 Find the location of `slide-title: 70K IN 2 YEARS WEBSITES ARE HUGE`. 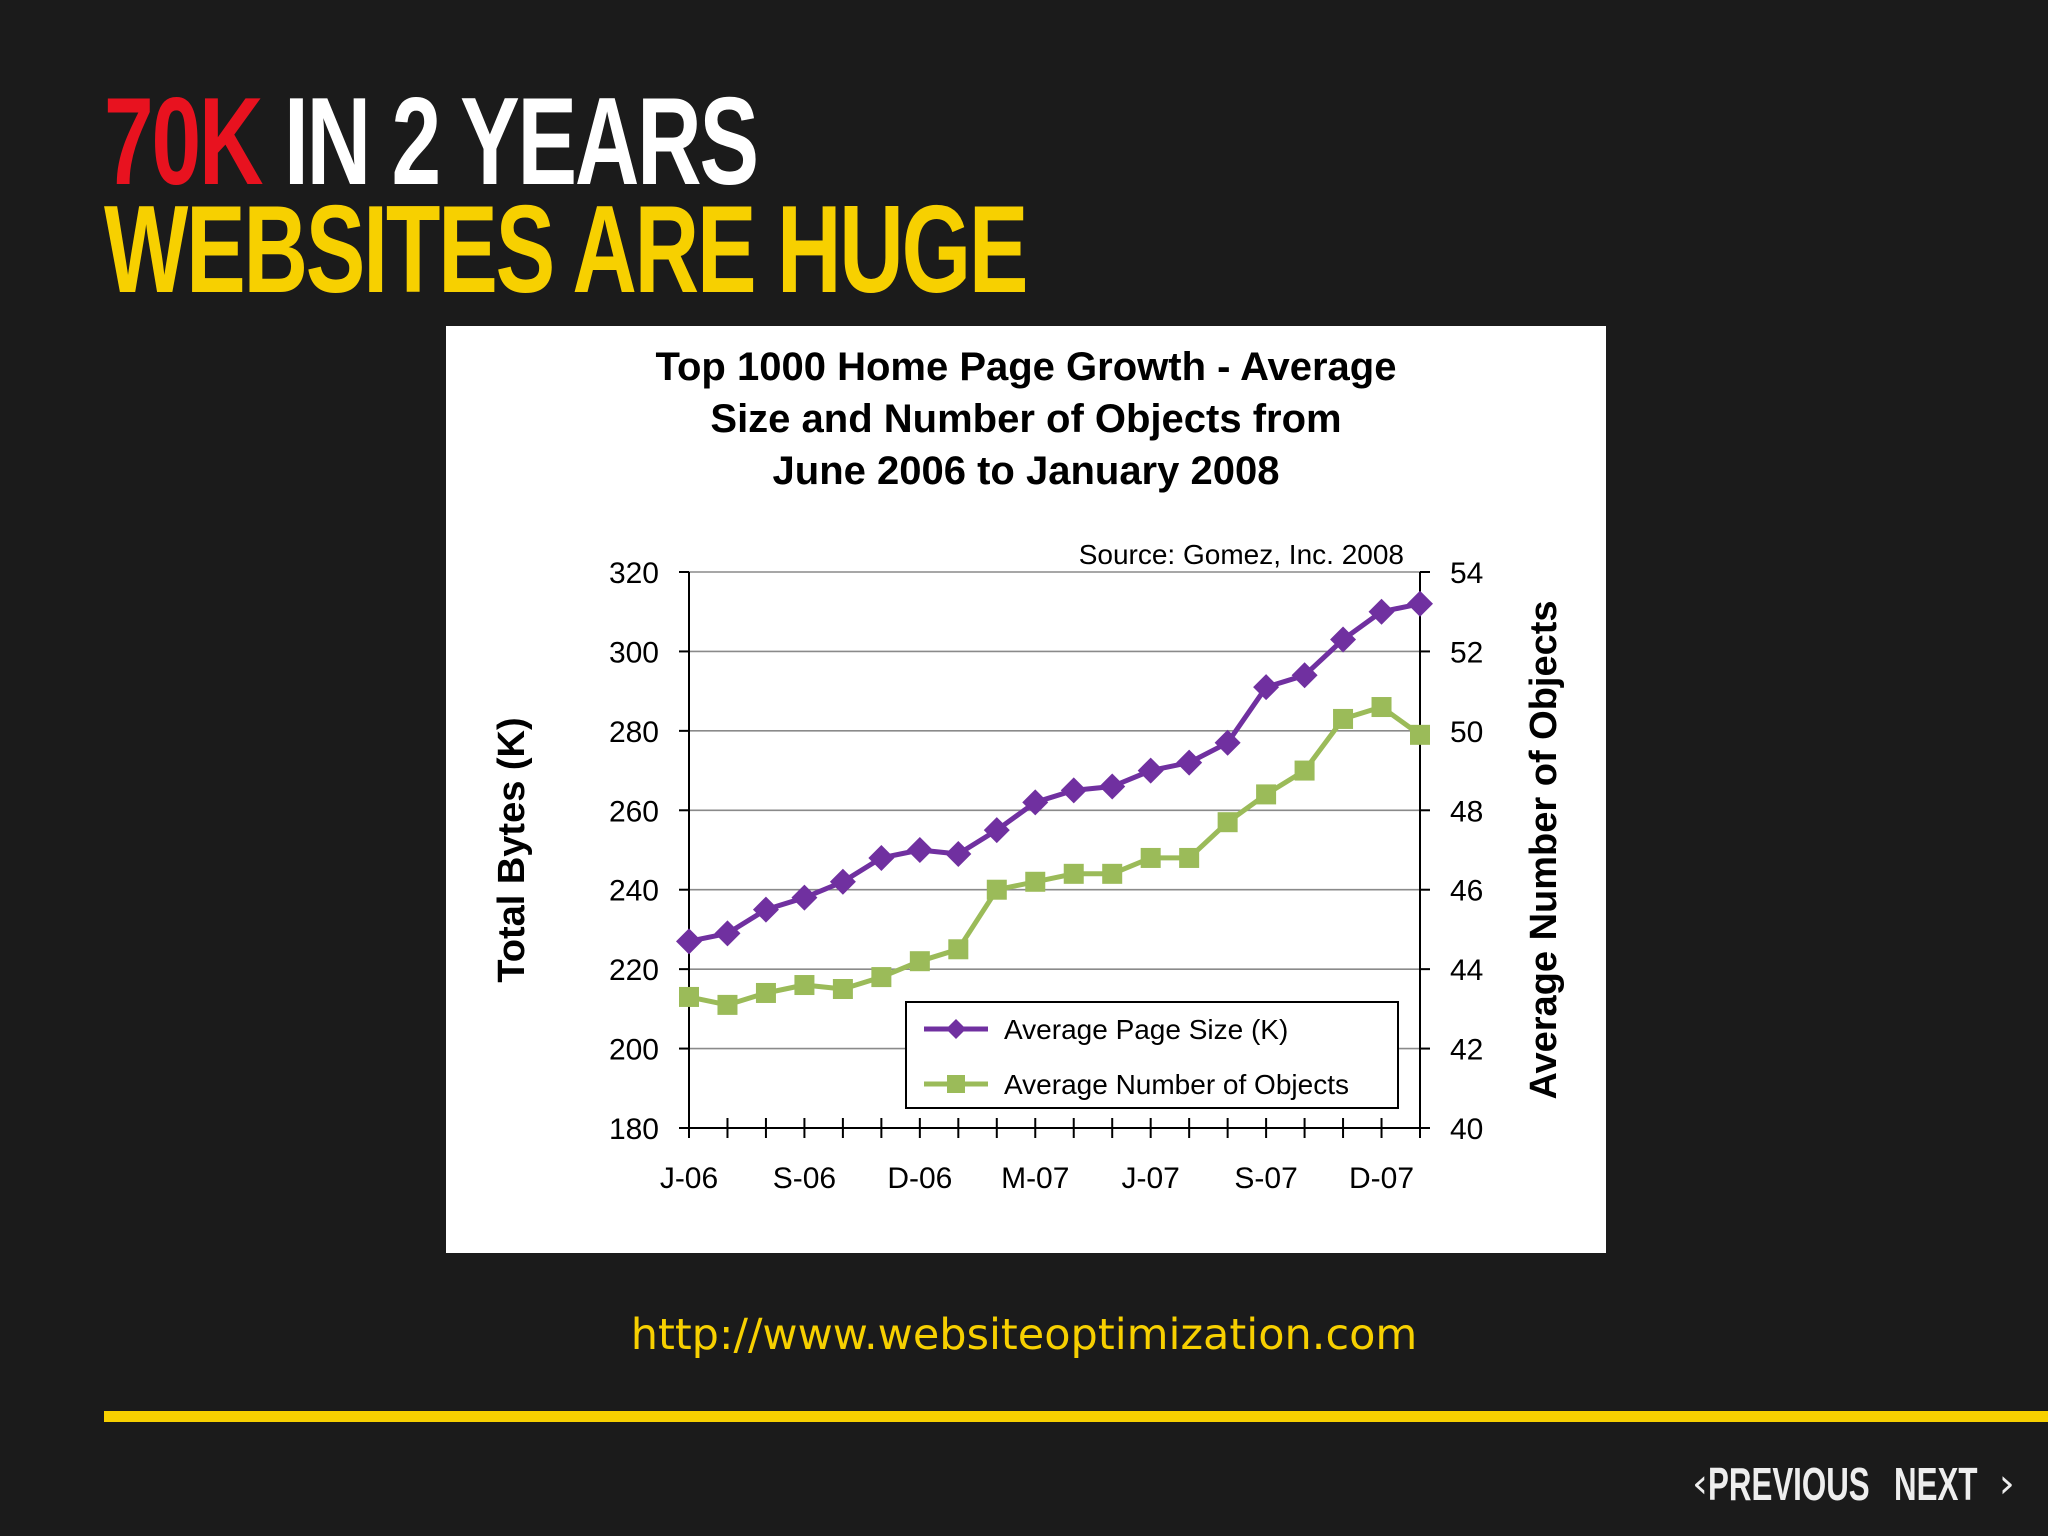

slide-title: 70K IN 2 YEARS WEBSITES ARE HUGE is located at coordinates (744, 199).